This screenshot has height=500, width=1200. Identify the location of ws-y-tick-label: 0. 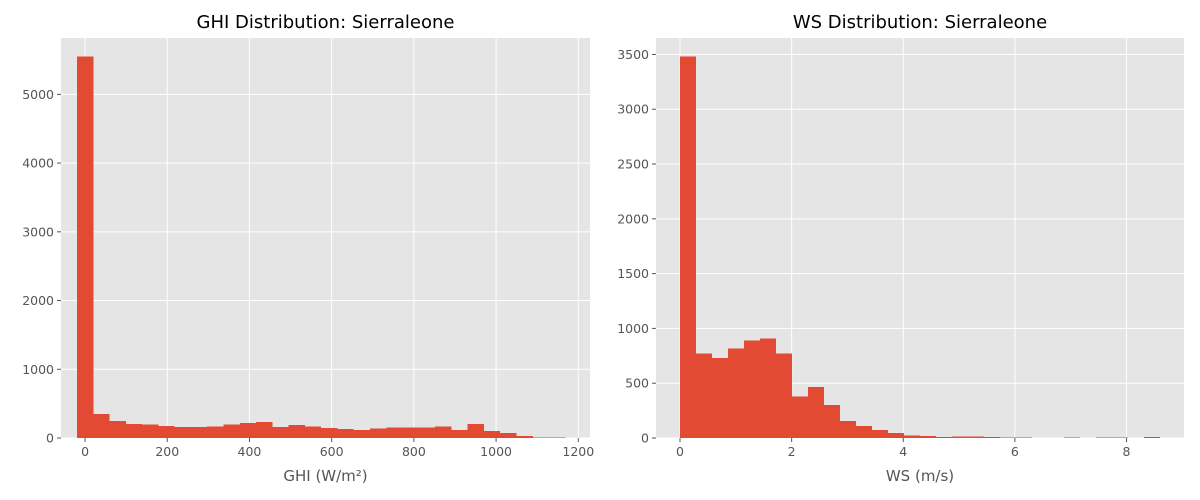
(645, 438).